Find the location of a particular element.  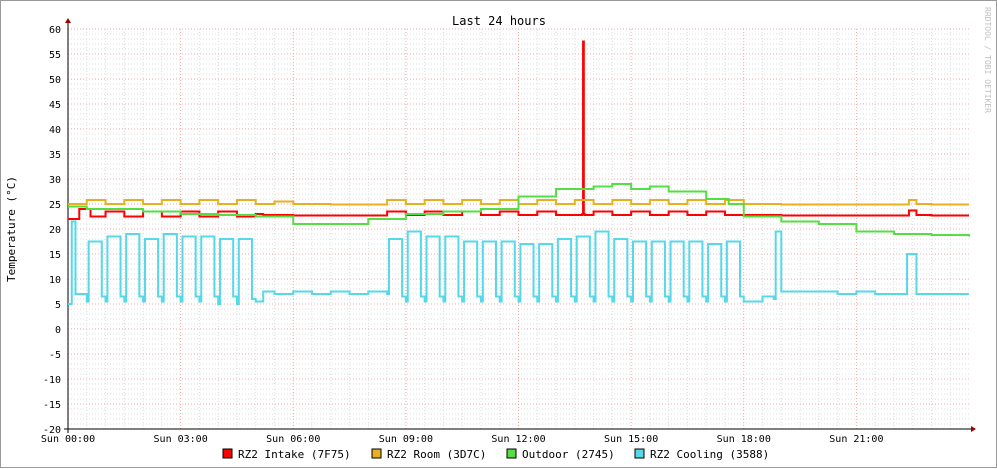

x-axis-arrow-icon is located at coordinates (973, 429).